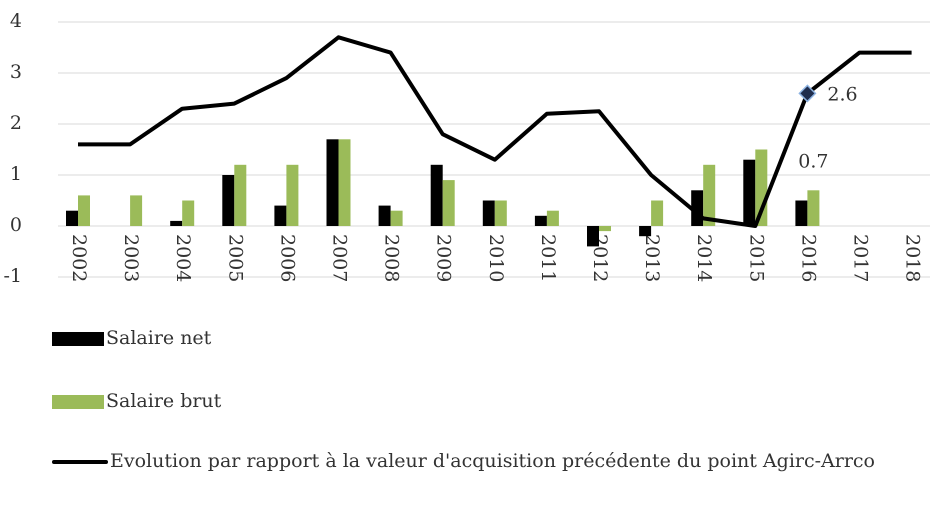 The image size is (932, 508). I want to click on x-tick-label: 2010, so click(496, 258).